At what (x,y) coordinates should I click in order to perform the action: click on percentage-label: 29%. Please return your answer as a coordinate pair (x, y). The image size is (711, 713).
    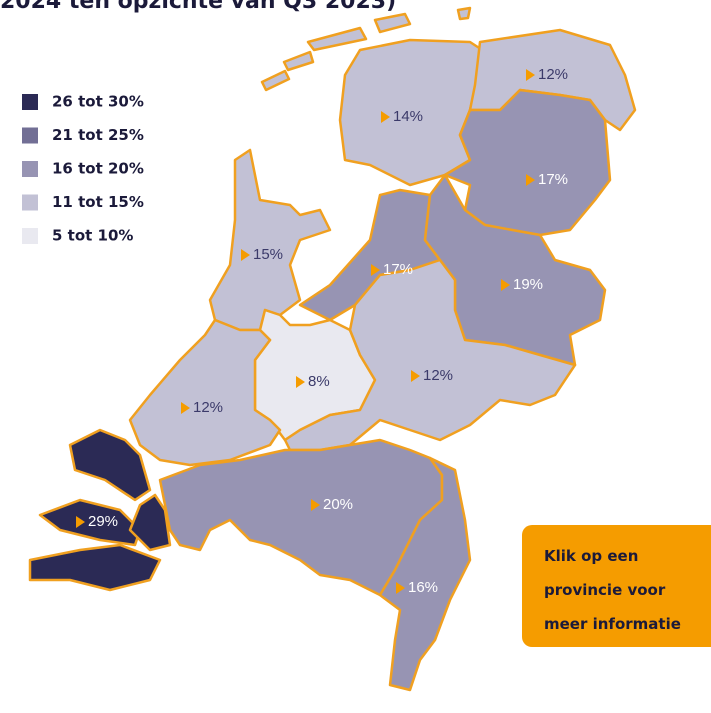
    Looking at the image, I should click on (103, 521).